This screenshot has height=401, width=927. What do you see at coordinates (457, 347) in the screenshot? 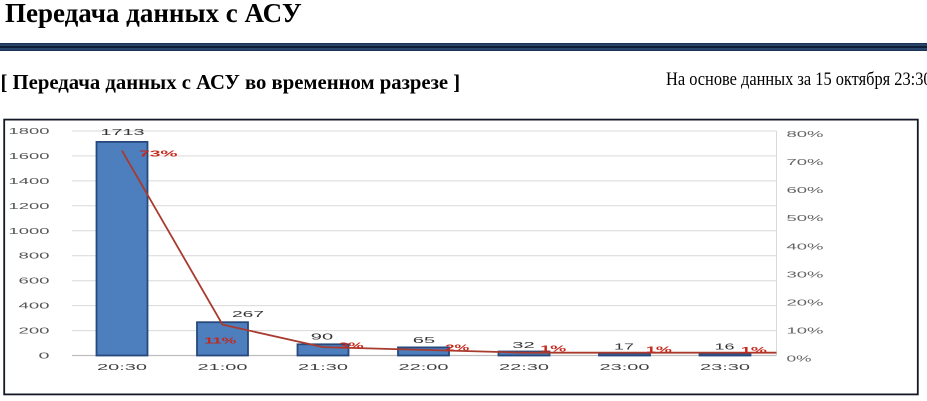
I see `svg-text: 2%` at bounding box center [457, 347].